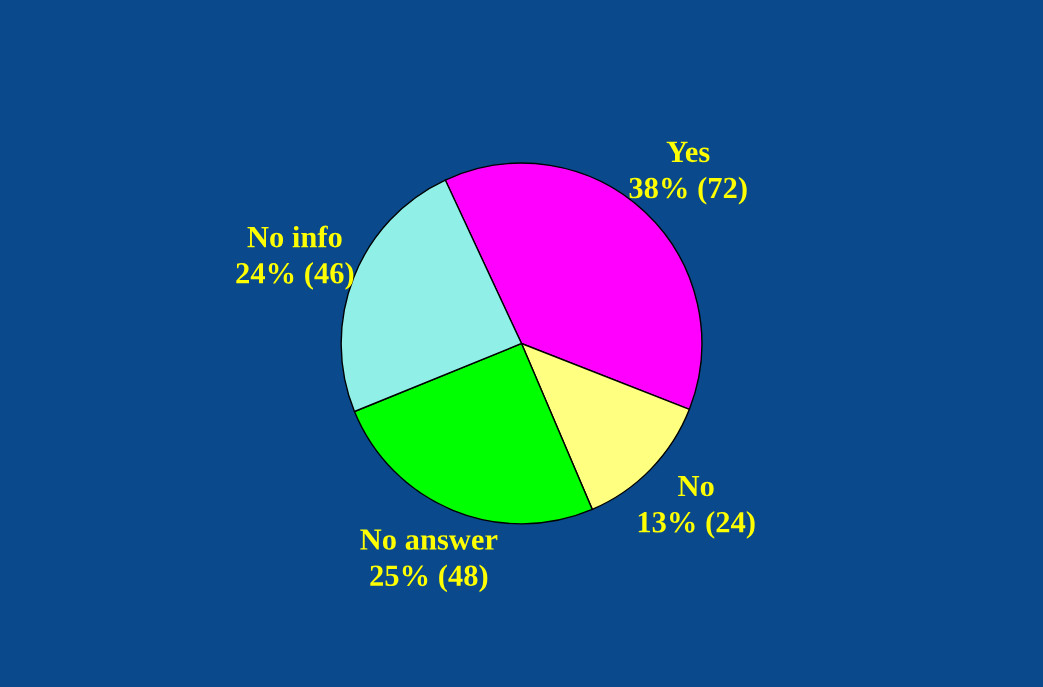  I want to click on data-label: 24% (46), so click(295, 276).